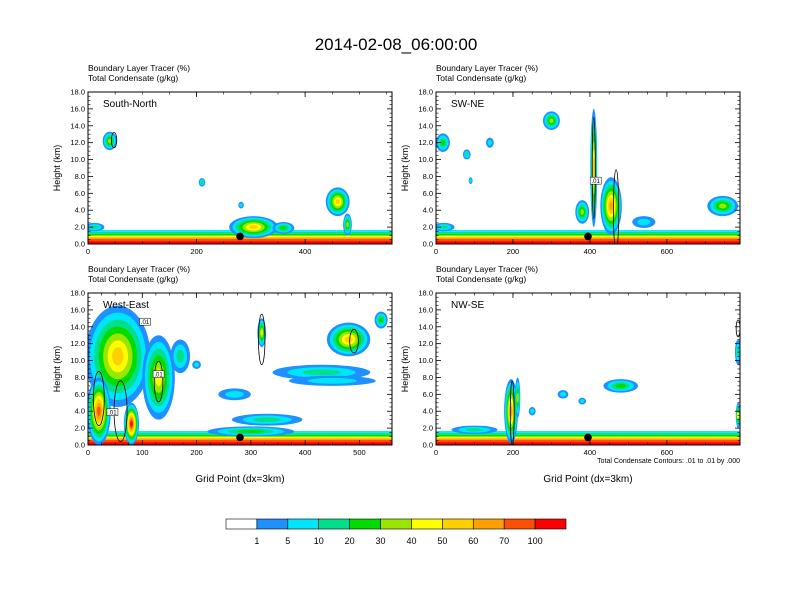 Image resolution: width=792 pixels, height=612 pixels. What do you see at coordinates (467, 104) in the screenshot?
I see `panel-title: SW-NE` at bounding box center [467, 104].